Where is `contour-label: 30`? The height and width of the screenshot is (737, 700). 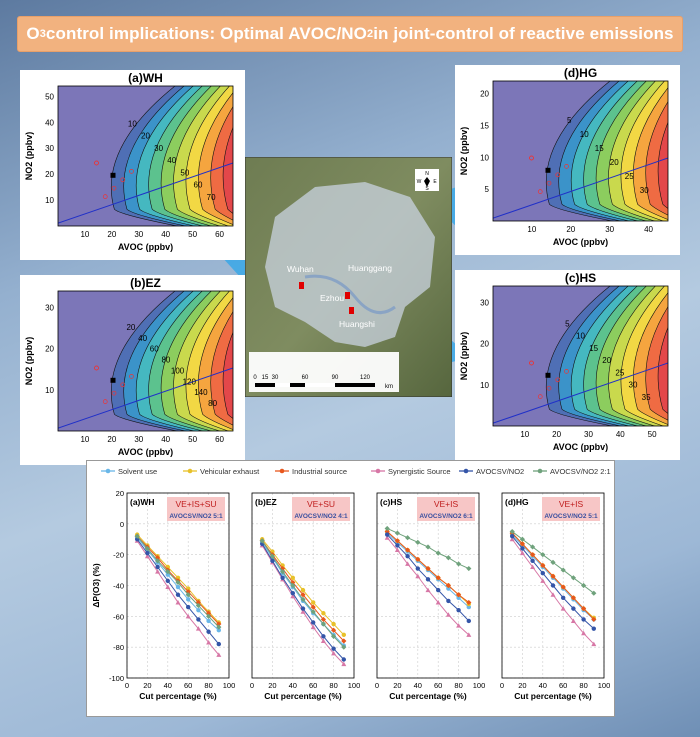
contour-label: 30 is located at coordinates (633, 385).